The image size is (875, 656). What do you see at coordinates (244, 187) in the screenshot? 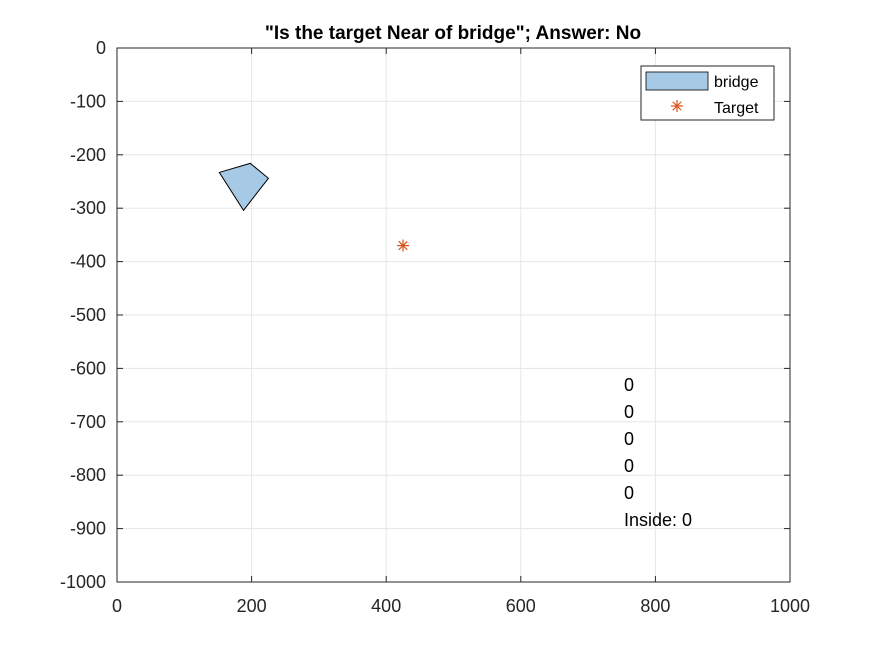
I see `bridge-polygon` at bounding box center [244, 187].